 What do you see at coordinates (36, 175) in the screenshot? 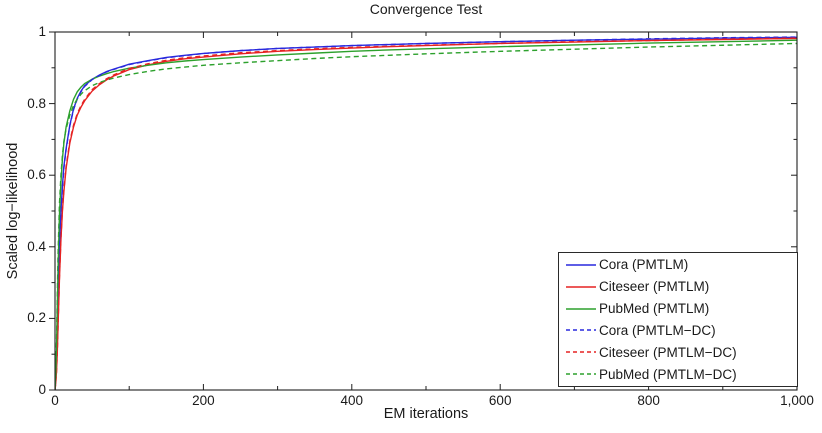
I see `y-tick-label: 0.6` at bounding box center [36, 175].